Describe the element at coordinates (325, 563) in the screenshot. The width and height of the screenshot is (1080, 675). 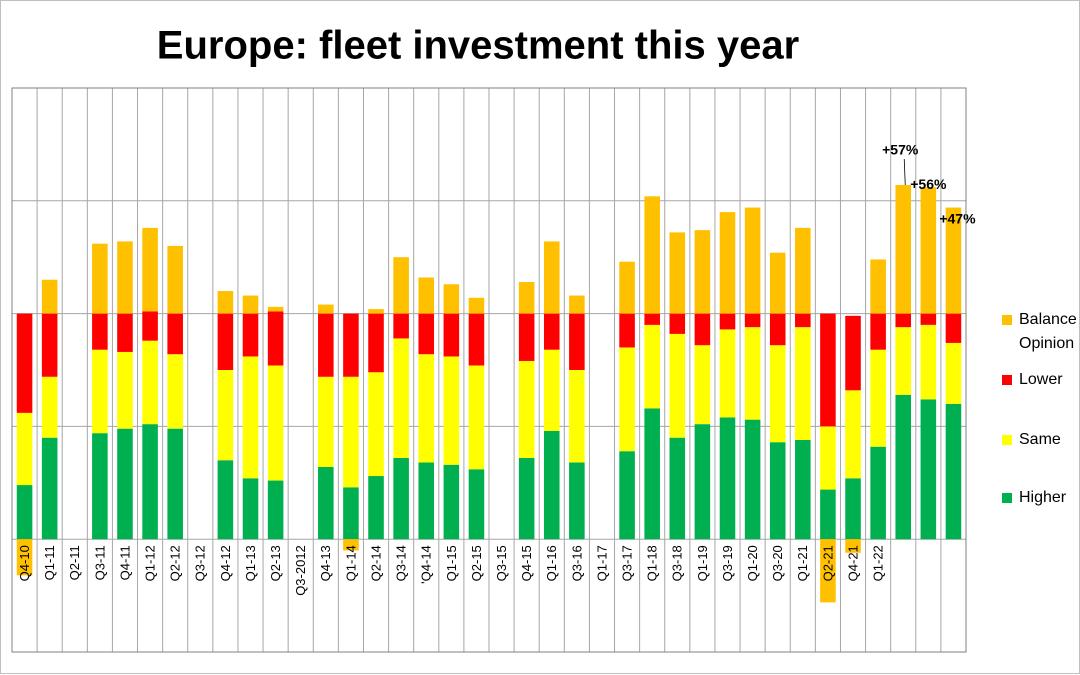
I see `x-tick-label: Q4-13` at that location.